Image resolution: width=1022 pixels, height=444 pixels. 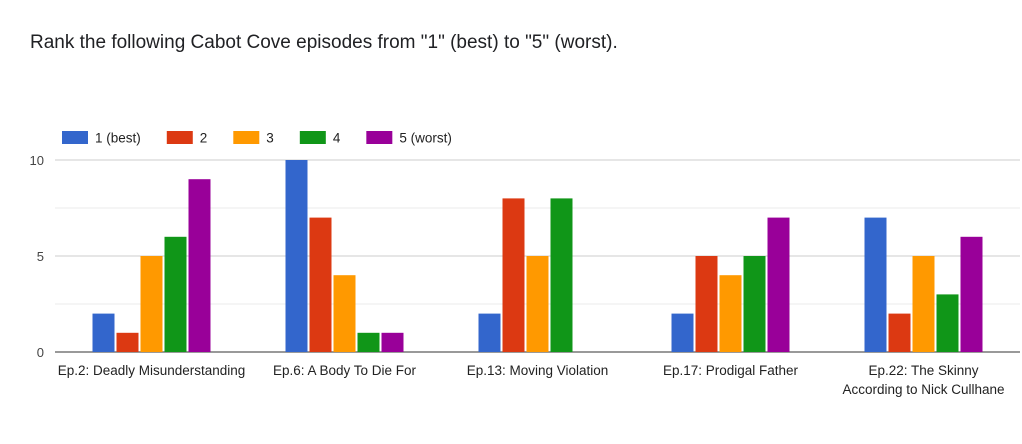 I want to click on x-category-label: Ep.13: Moving Violation, so click(x=538, y=370).